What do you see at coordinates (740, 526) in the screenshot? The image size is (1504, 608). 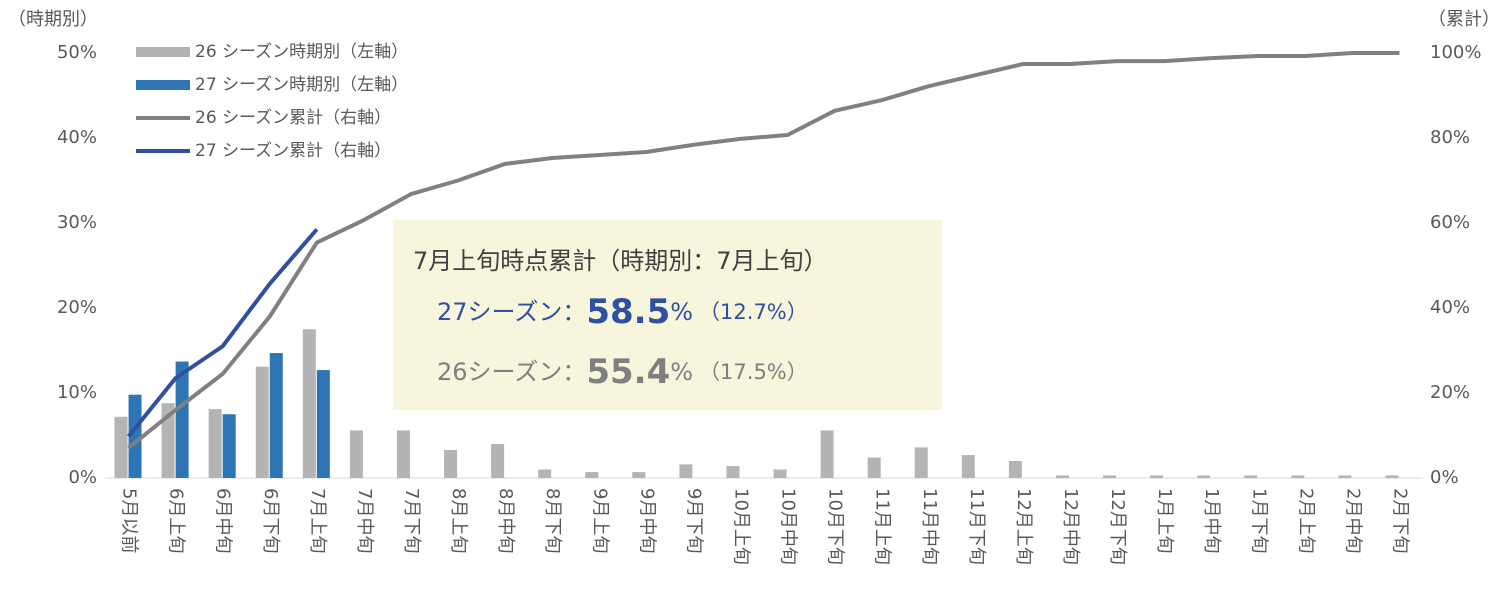 I see `x-tick-label: 10月上旬` at bounding box center [740, 526].